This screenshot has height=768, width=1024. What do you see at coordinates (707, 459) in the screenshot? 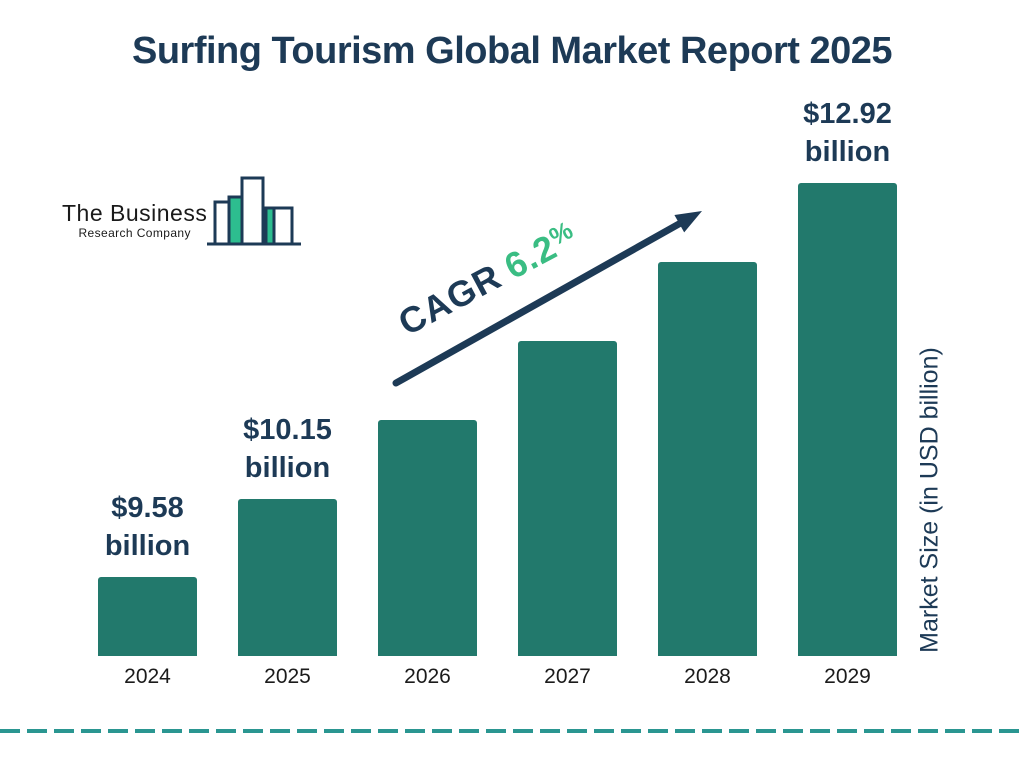
I see `bar-2028` at bounding box center [707, 459].